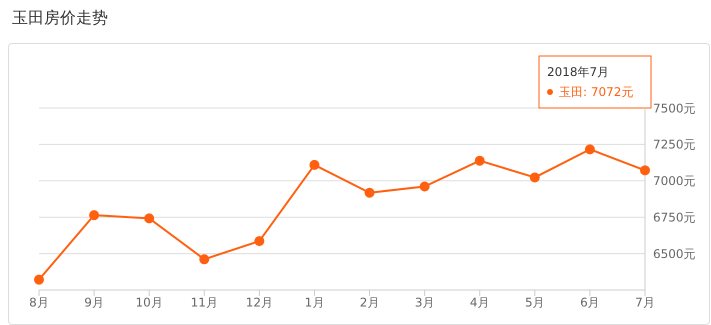 The image size is (711, 325). I want to click on x-tick-label: 7月, so click(645, 303).